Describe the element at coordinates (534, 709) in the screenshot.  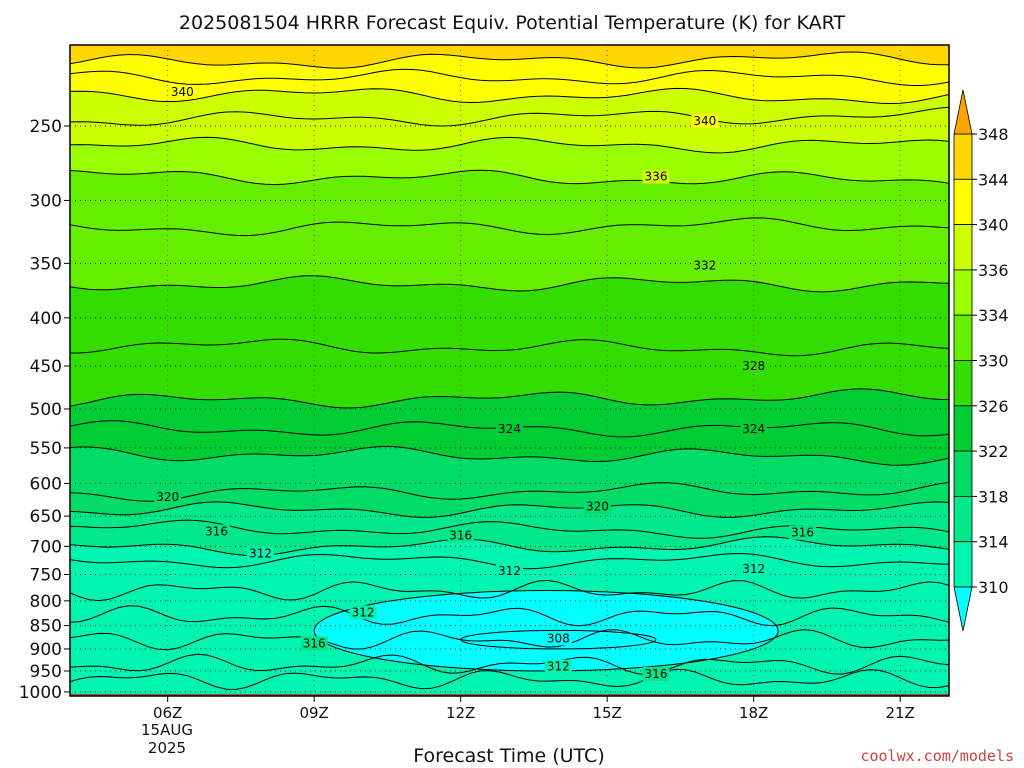
I see `x-axis: 06Z 09Z 12Z 15Z 18Z 21Z` at that location.